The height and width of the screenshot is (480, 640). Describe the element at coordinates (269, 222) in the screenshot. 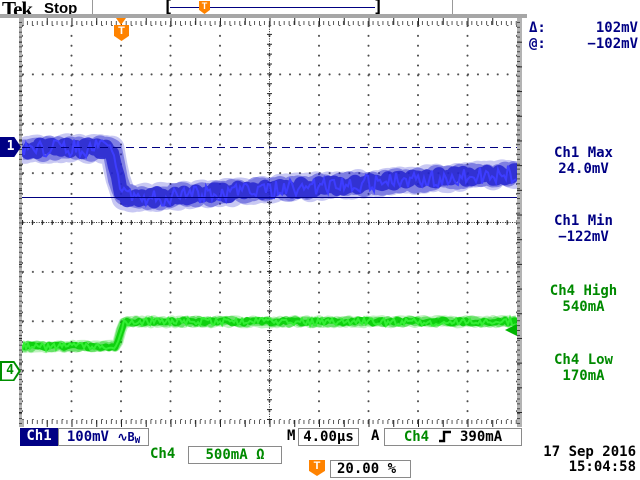

I see `center-vertical-axis` at that location.